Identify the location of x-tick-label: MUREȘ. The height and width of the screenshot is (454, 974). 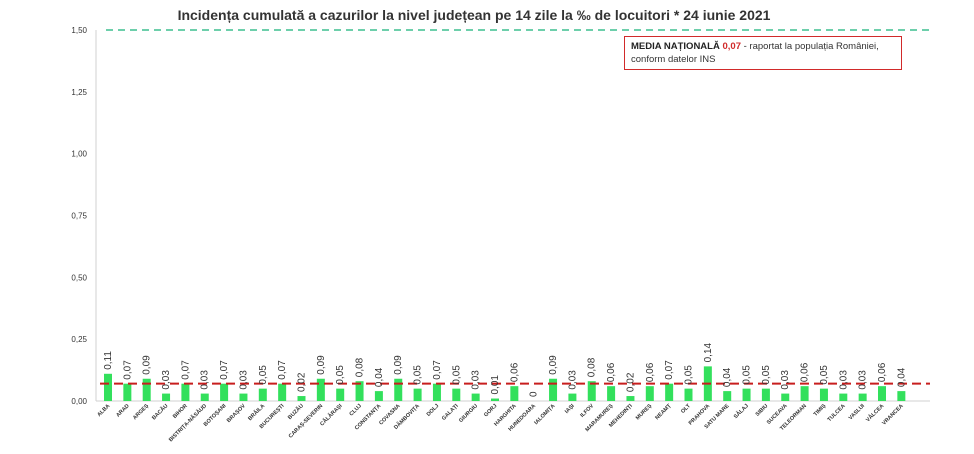
(644, 412).